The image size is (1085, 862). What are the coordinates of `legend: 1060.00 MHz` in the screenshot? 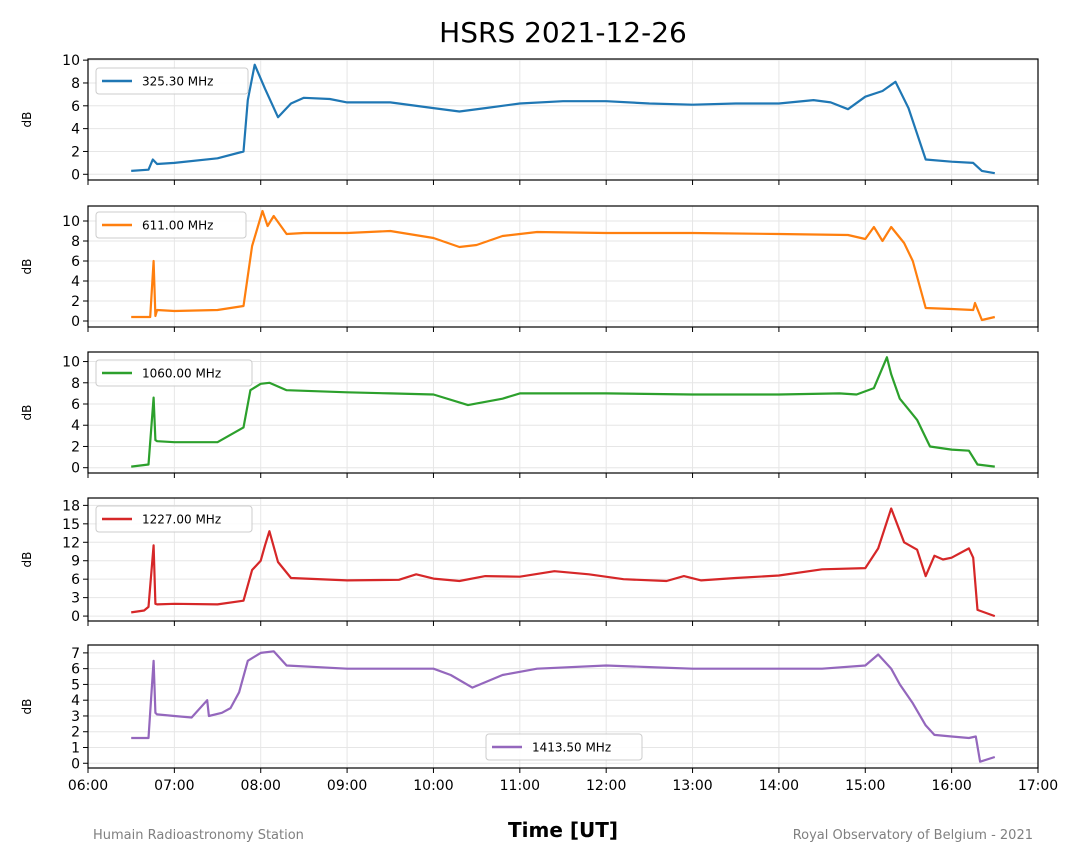 It's located at (174, 373).